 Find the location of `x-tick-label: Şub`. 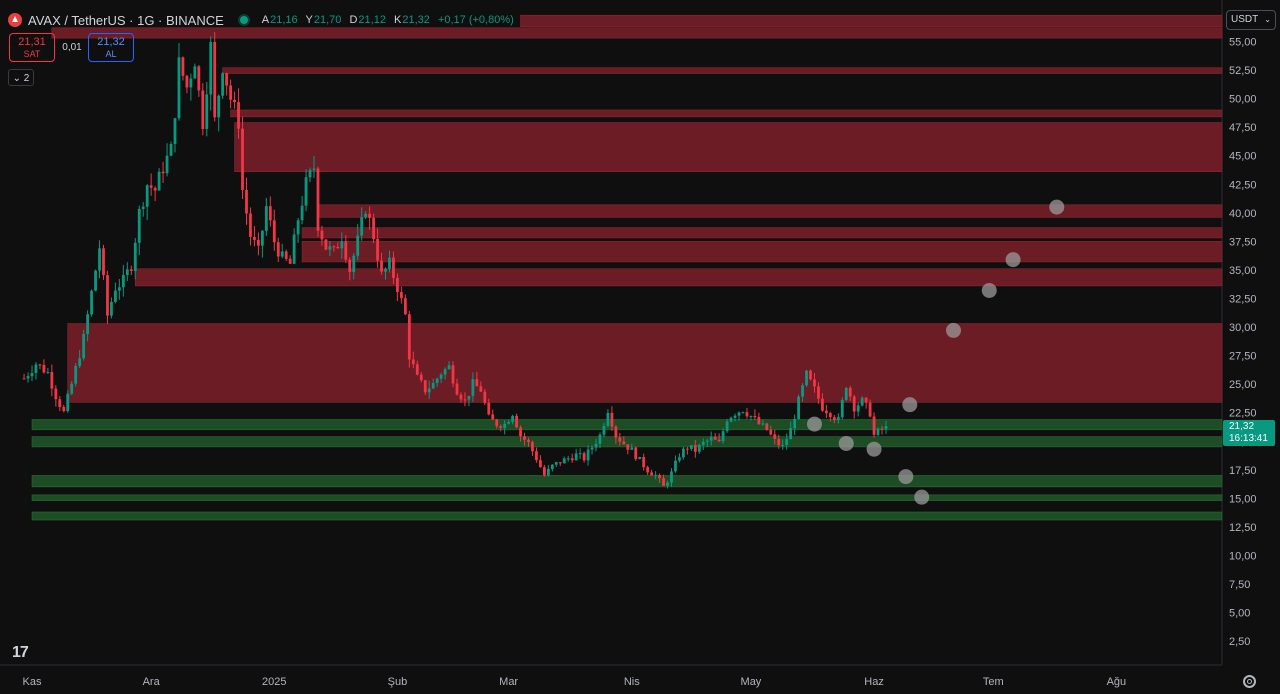

x-tick-label: Şub is located at coordinates (398, 682).